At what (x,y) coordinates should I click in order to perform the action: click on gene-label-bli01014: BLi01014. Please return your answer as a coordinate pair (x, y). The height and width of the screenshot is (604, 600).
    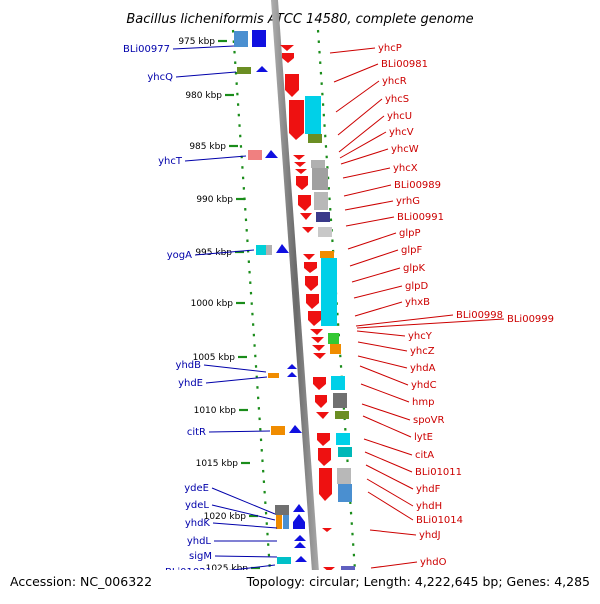
    Looking at the image, I should click on (439, 520).